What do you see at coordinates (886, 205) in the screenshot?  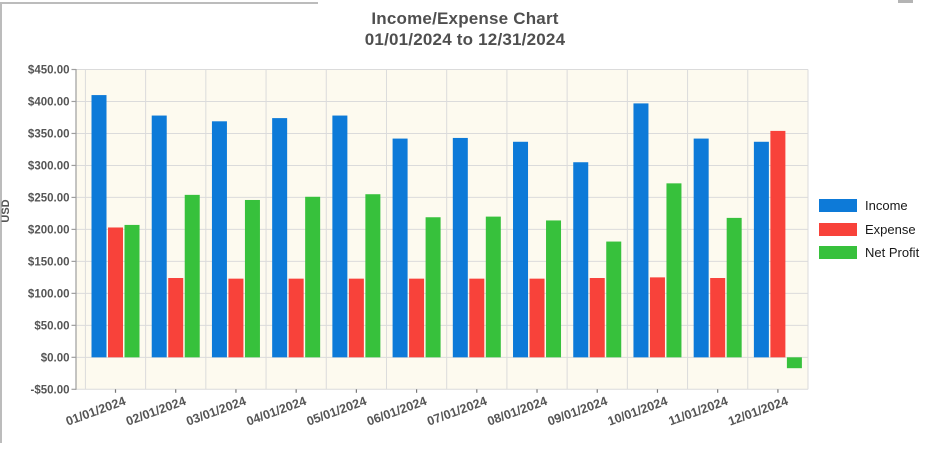 I see `legend-label-income: Income` at bounding box center [886, 205].